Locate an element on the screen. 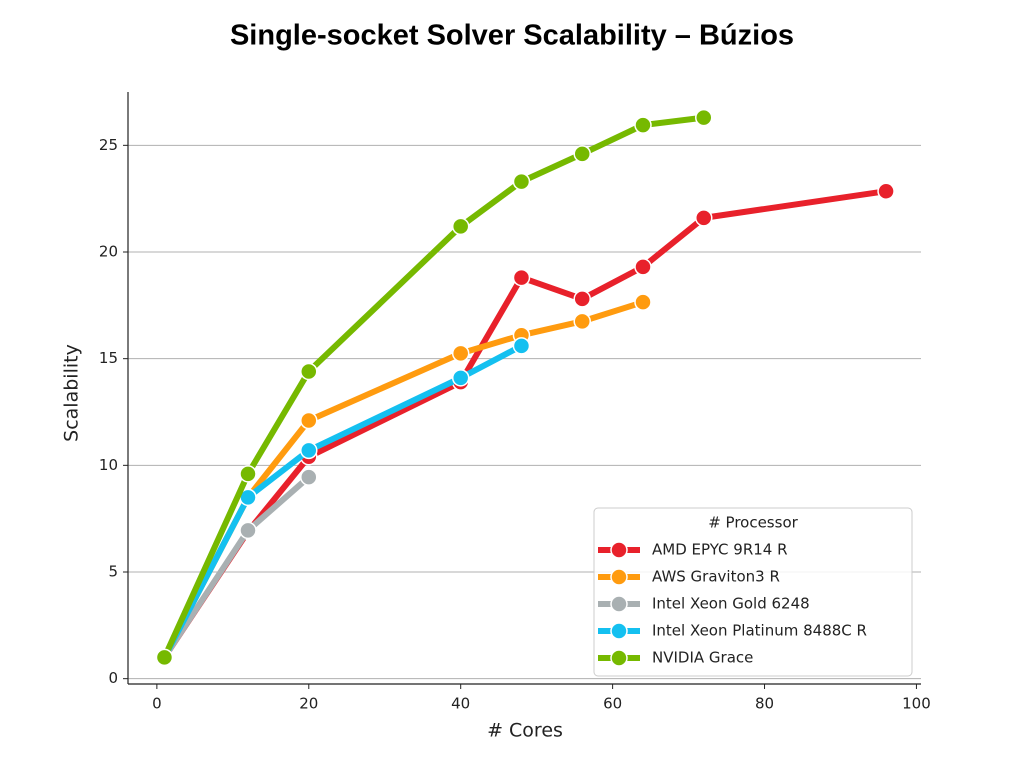  legend-label: NVIDIA Grace is located at coordinates (702, 658).